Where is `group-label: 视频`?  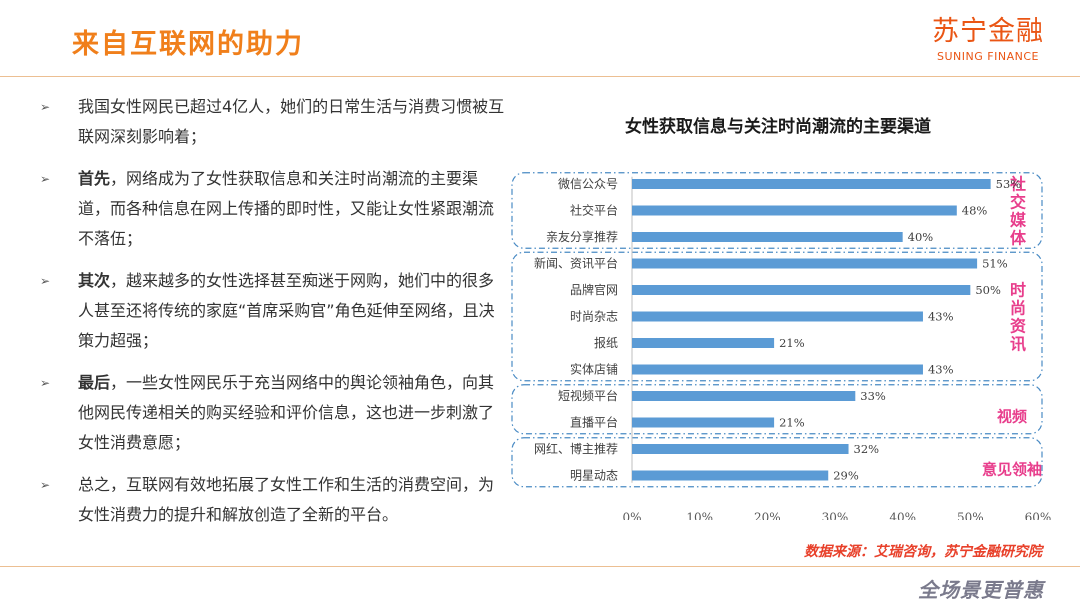 group-label: 视频 is located at coordinates (1012, 416).